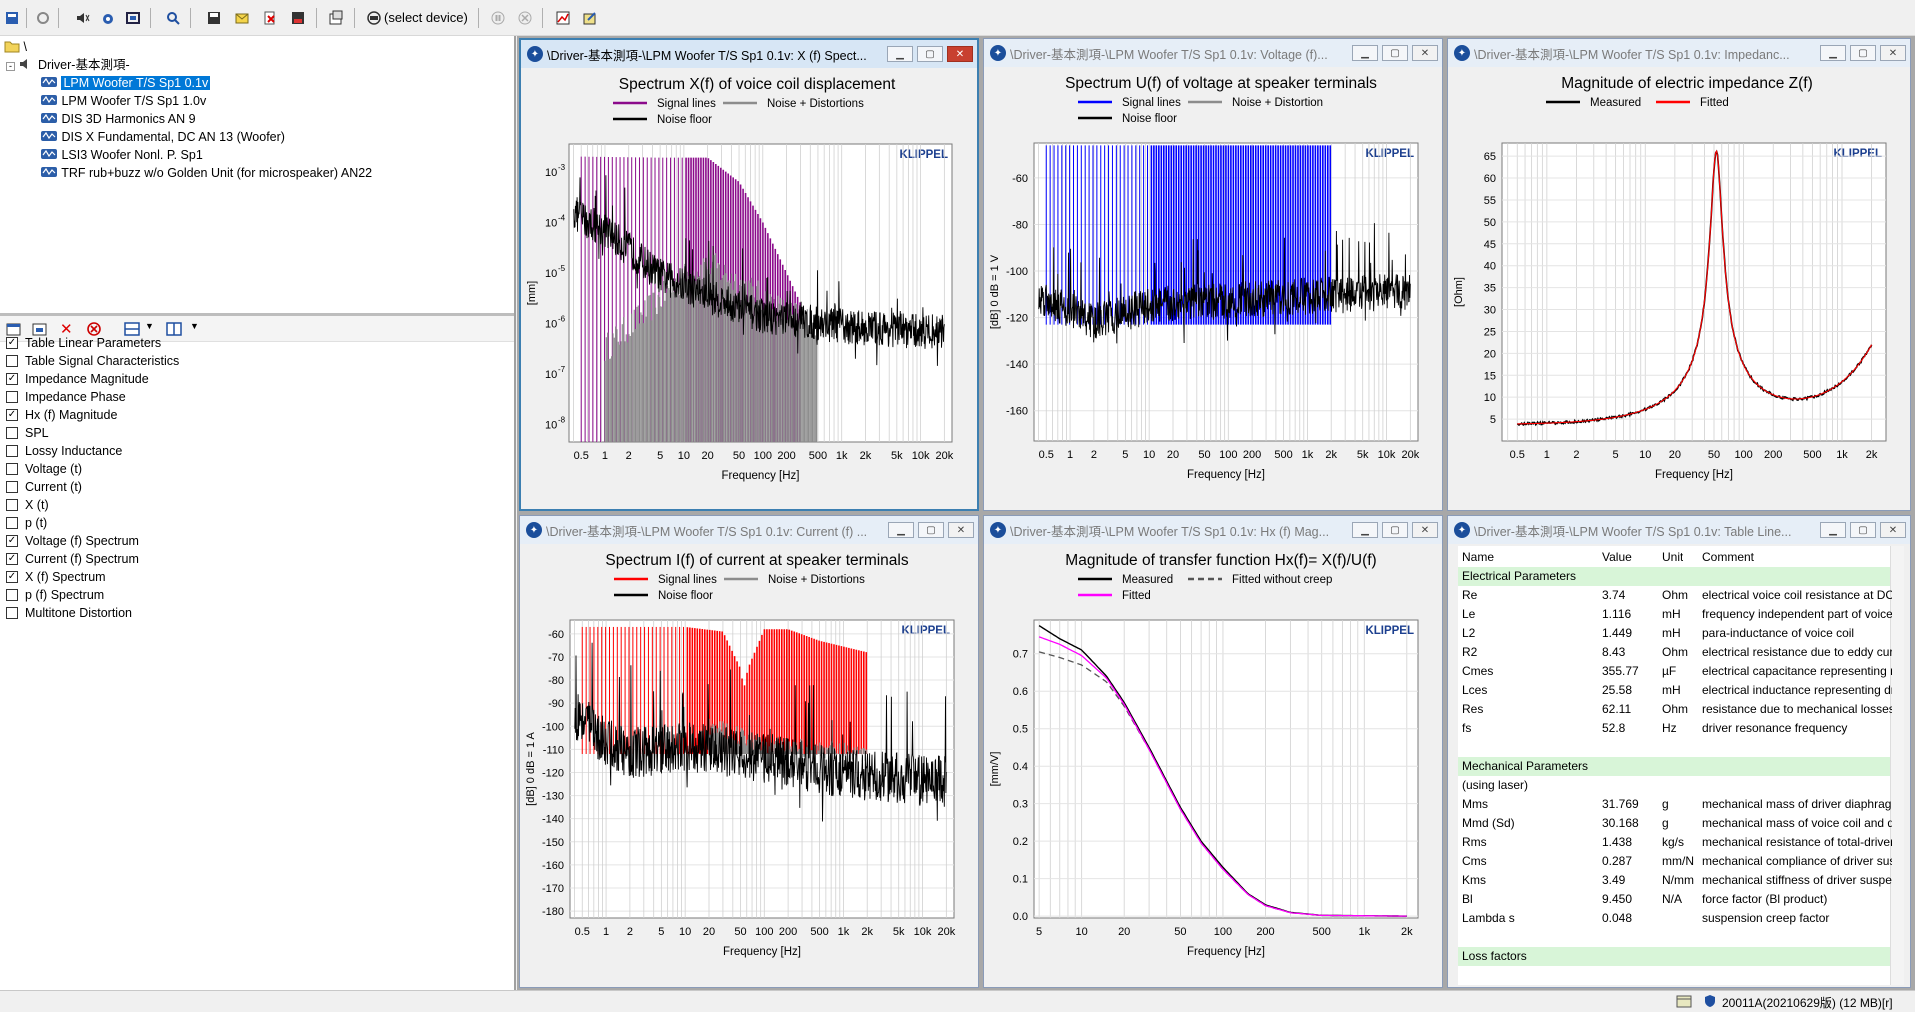 Image resolution: width=1915 pixels, height=1012 pixels. Describe the element at coordinates (498, 18) in the screenshot. I see `pause-icon` at that location.